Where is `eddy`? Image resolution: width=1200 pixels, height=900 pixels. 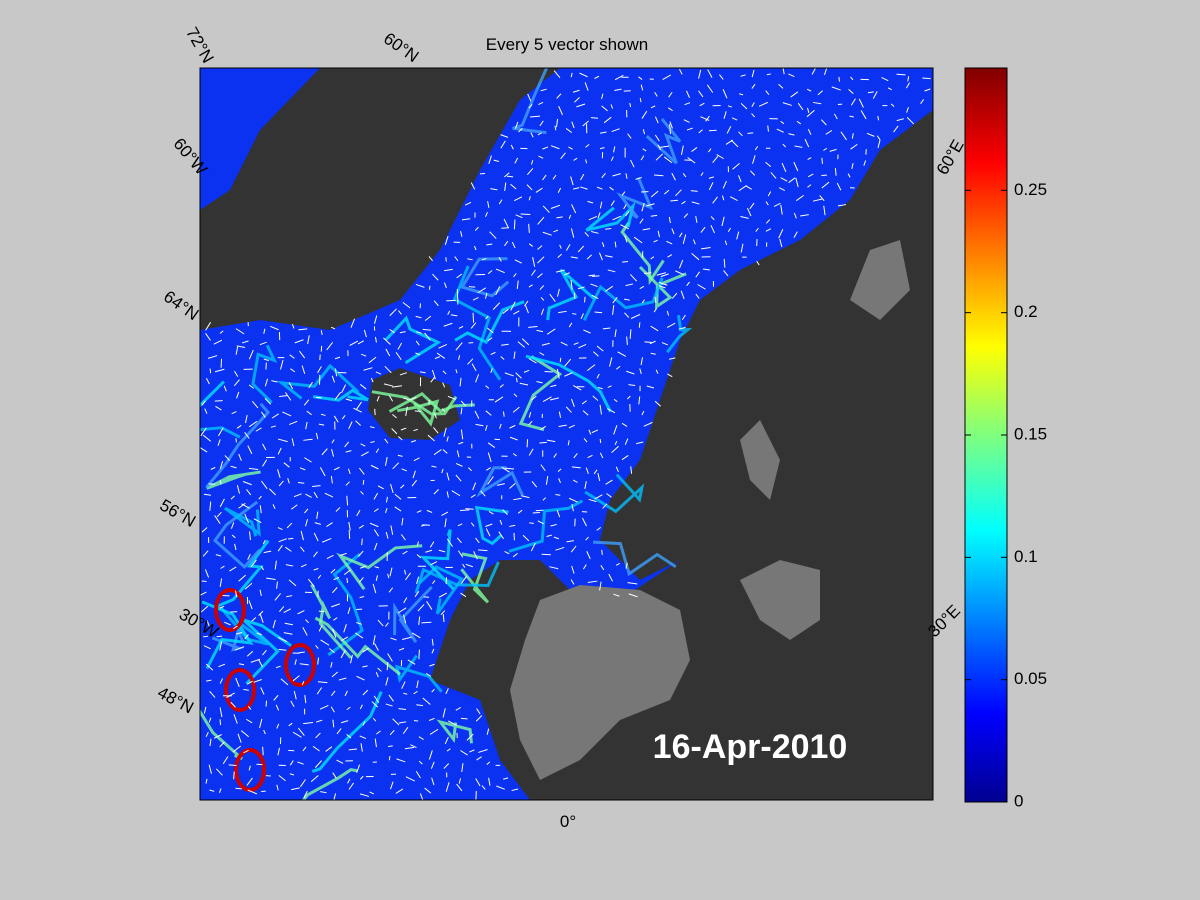 eddy is located at coordinates (240, 690).